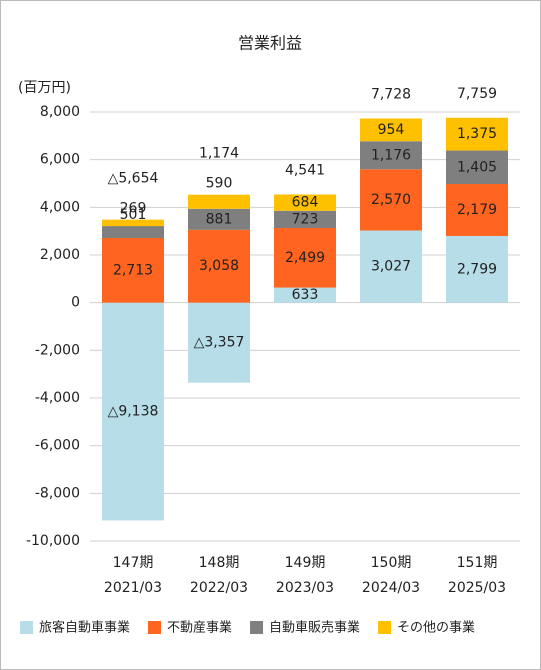 This screenshot has width=541, height=670. I want to click on total-label: 1,174, so click(219, 154).